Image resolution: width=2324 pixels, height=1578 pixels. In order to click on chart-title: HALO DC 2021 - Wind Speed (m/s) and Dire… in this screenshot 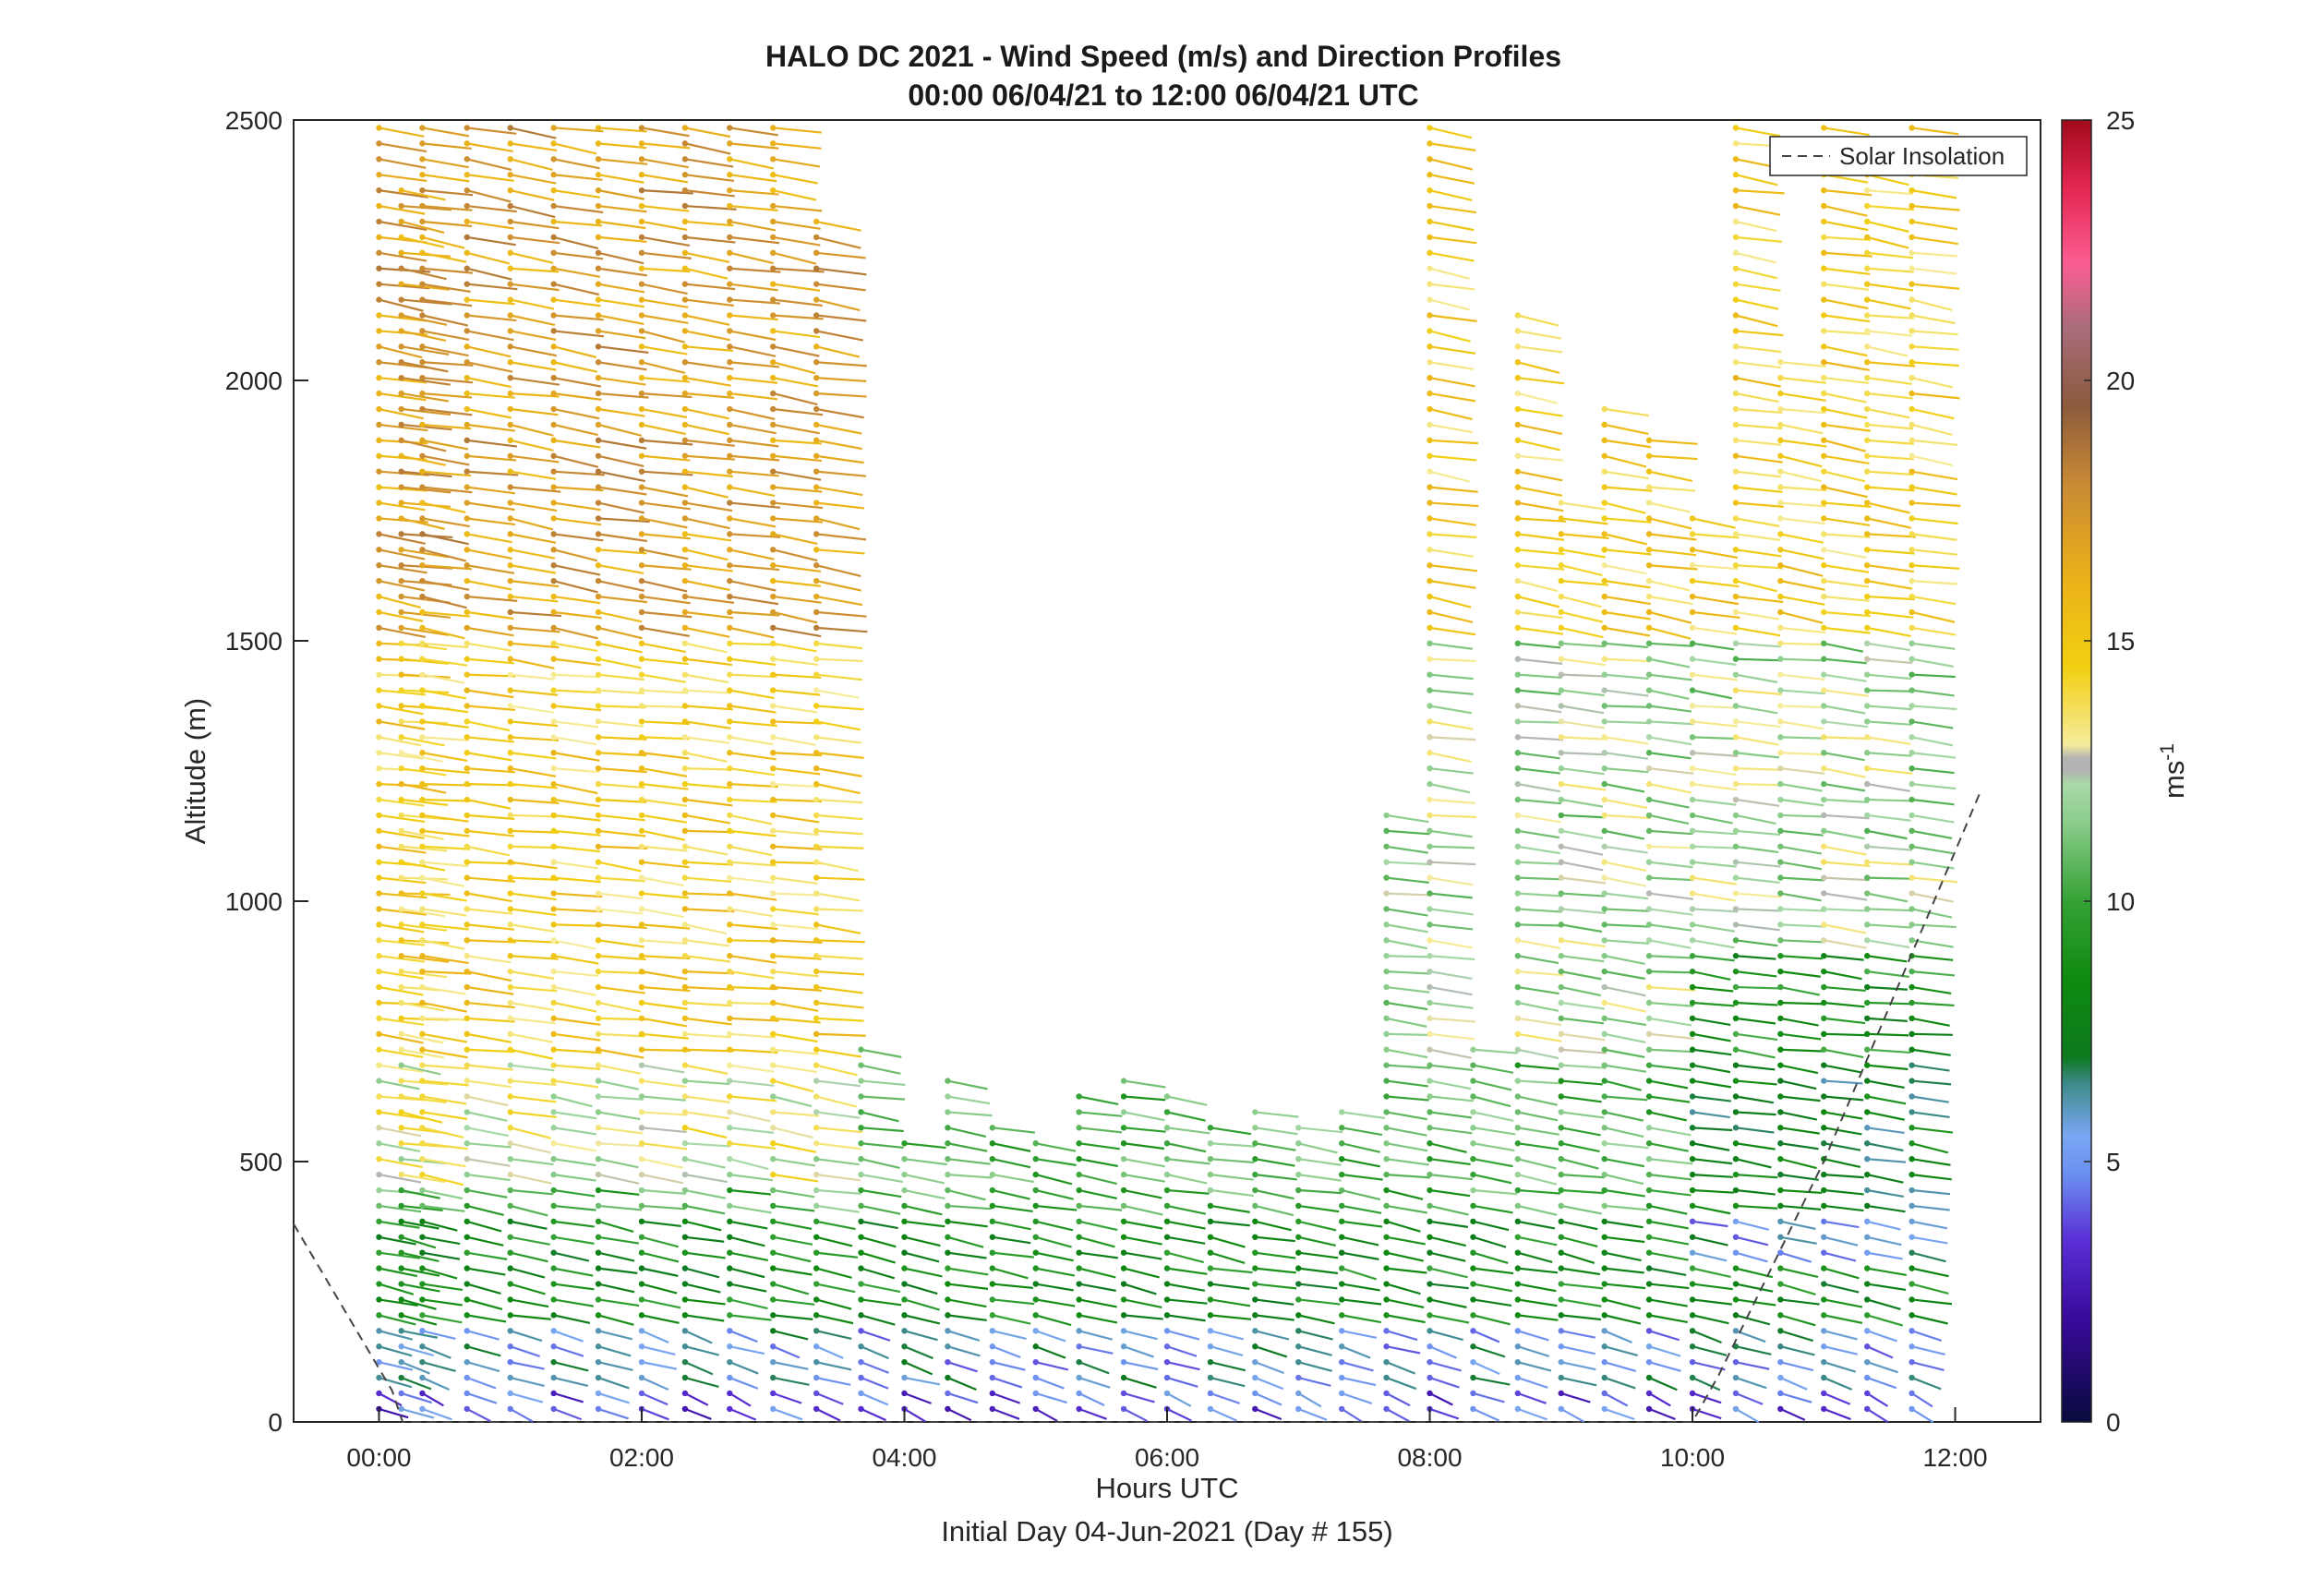, I will do `click(1163, 57)`.